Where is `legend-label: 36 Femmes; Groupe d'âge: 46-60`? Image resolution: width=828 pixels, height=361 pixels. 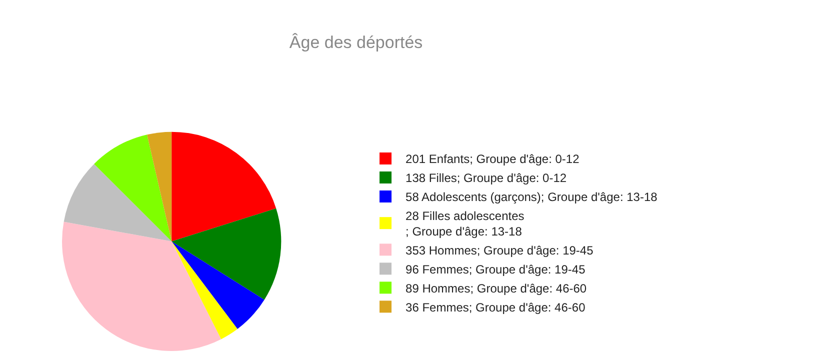 legend-label: 36 Femmes; Groupe d'âge: 46-60 is located at coordinates (496, 307).